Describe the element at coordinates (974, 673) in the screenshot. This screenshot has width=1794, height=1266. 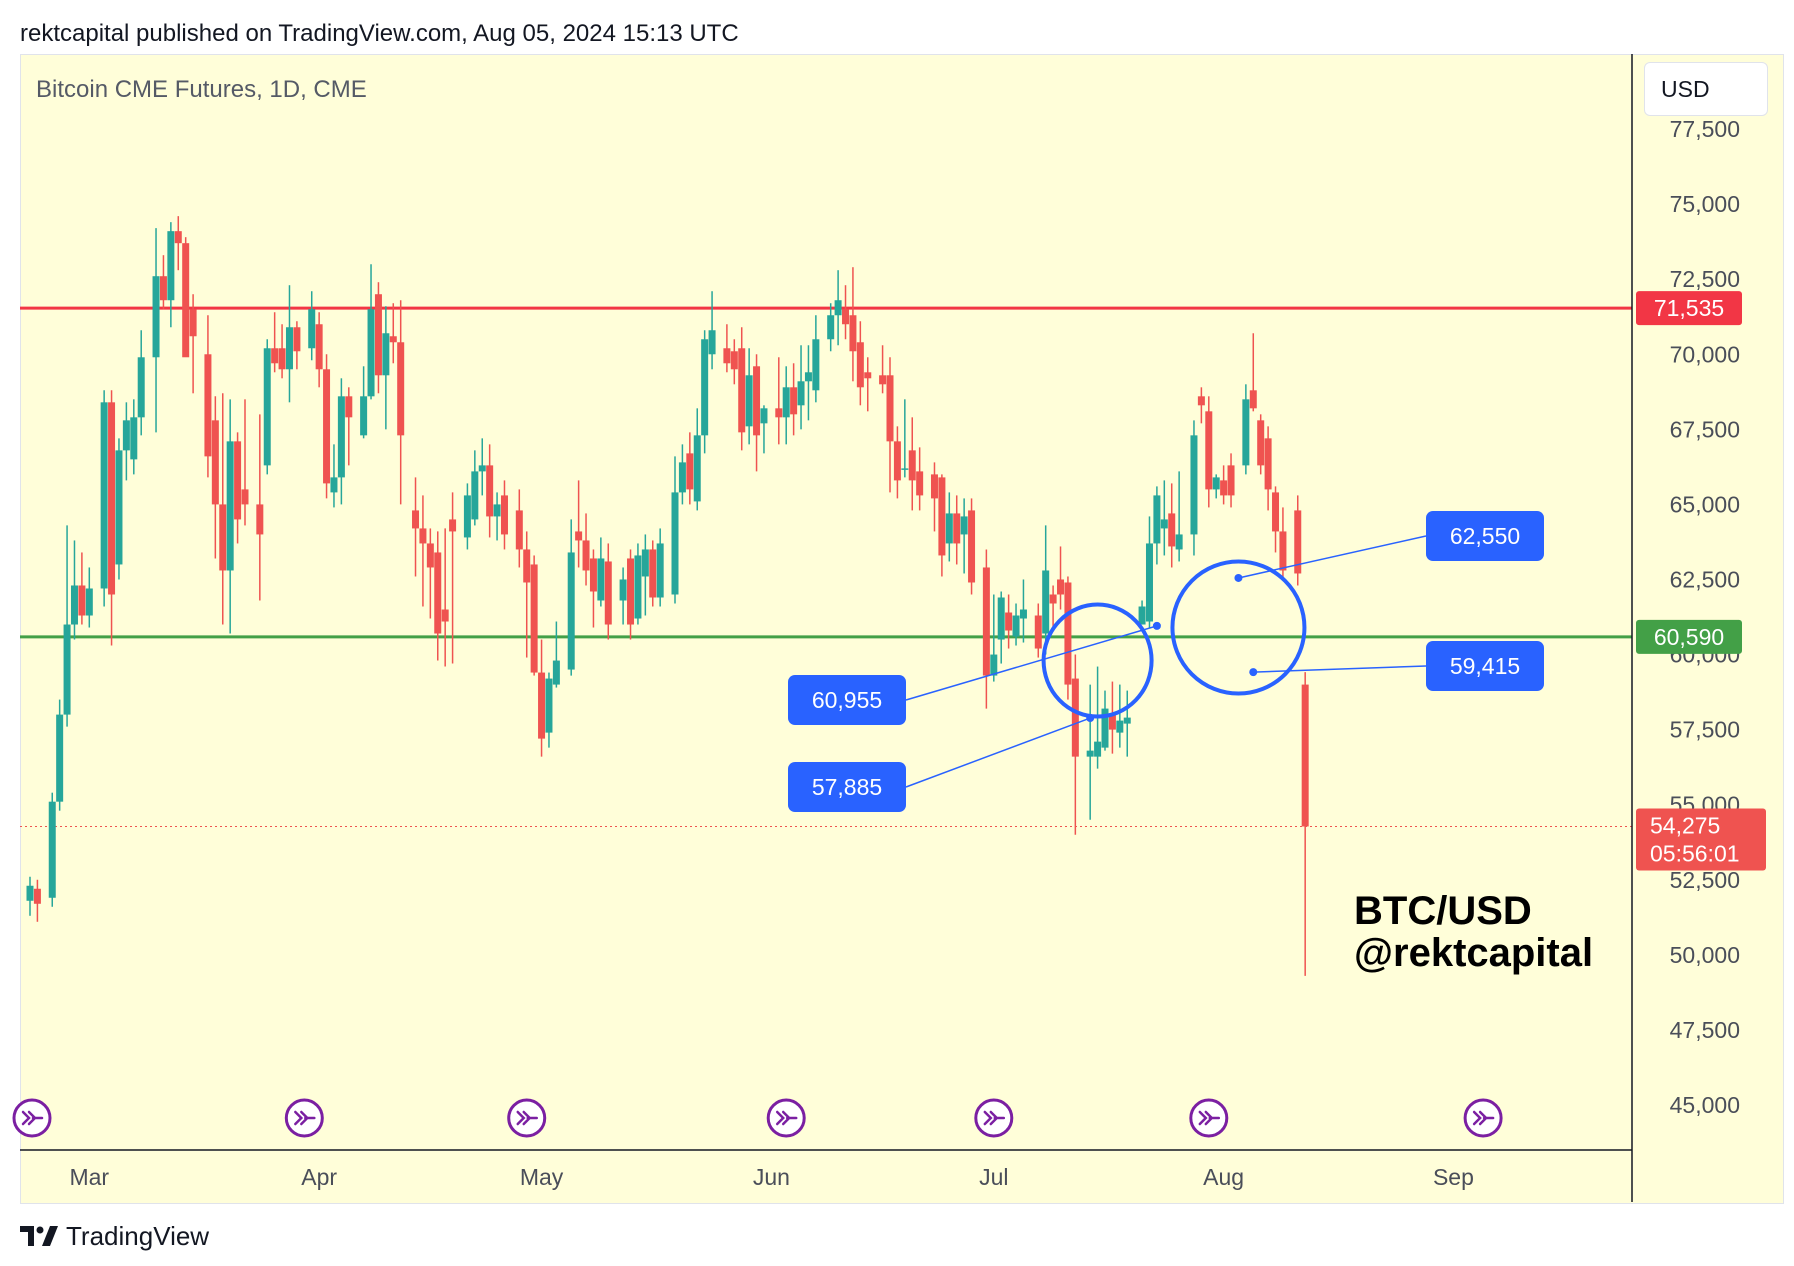
I see `price-callout: 60,955` at that location.